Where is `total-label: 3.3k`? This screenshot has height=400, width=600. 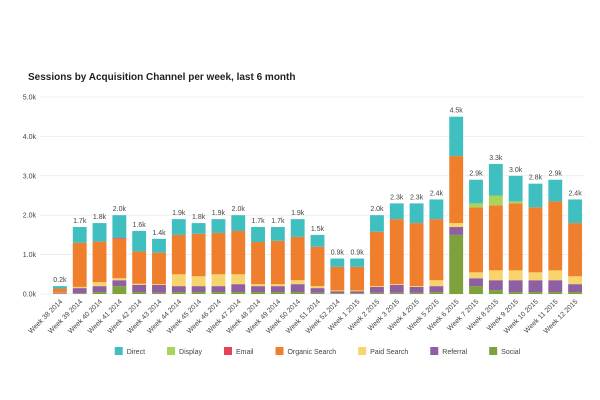
total-label: 3.3k is located at coordinates (496, 158).